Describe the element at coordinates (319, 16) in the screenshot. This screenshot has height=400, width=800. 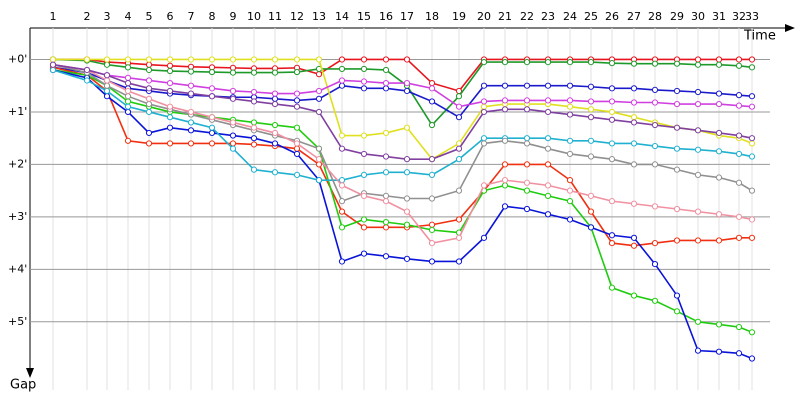
I see `x-tick-label: 13` at that location.